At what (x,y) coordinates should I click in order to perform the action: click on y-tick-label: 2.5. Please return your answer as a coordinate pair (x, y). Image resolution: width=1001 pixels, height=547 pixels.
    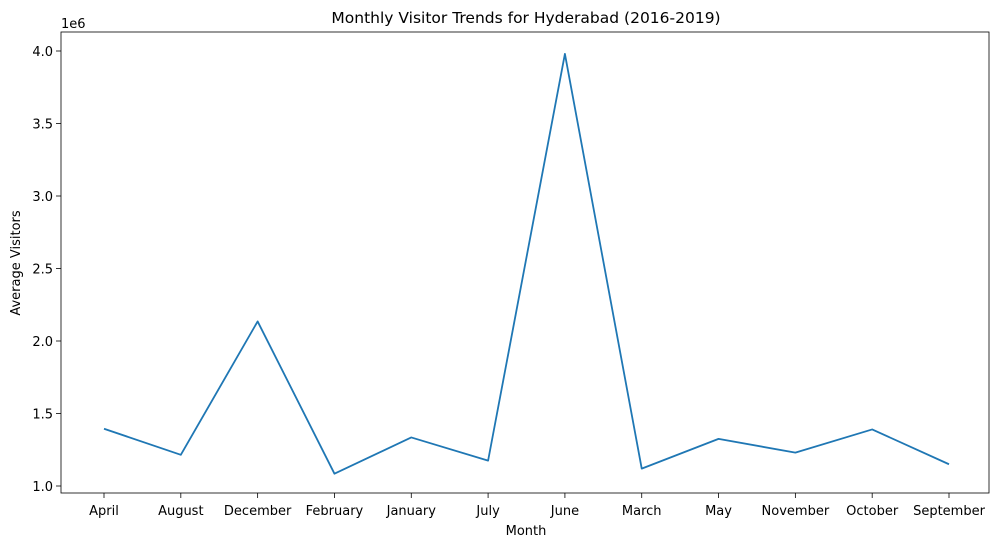
    Looking at the image, I should click on (42, 270).